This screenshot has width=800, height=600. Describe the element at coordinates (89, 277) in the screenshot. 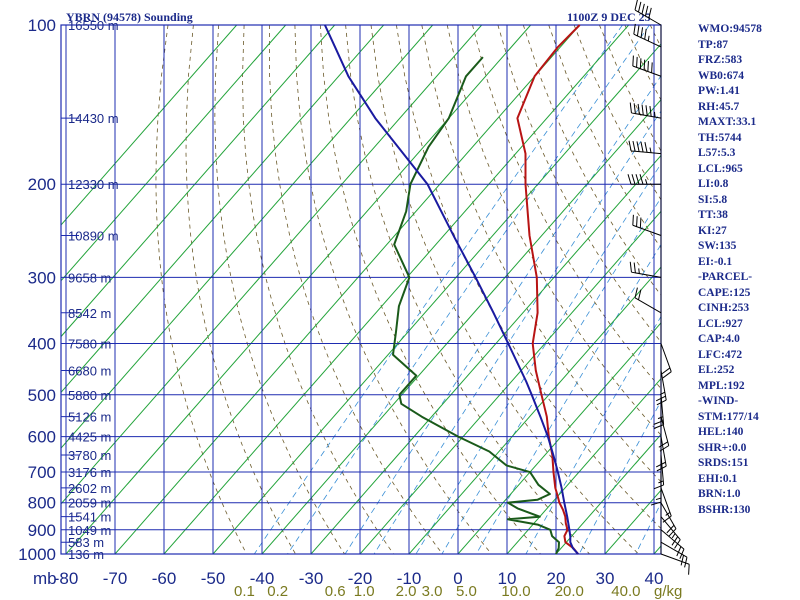

I see `height-label: 9658 m` at that location.